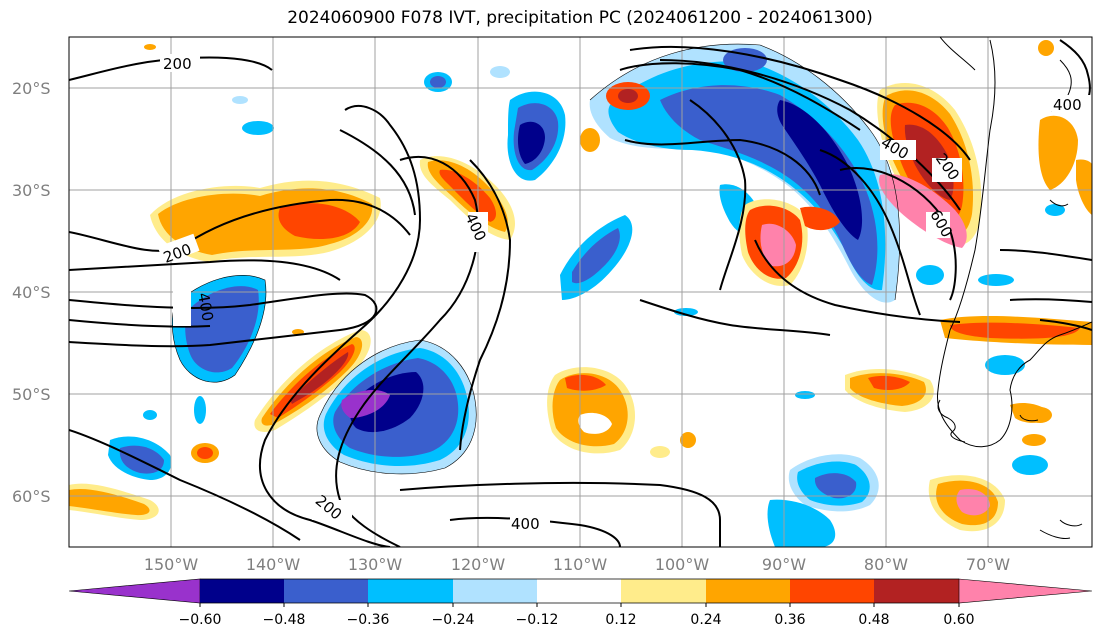  What do you see at coordinates (478, 564) in the screenshot?
I see `lon-tick-label: 120°W` at bounding box center [478, 564].